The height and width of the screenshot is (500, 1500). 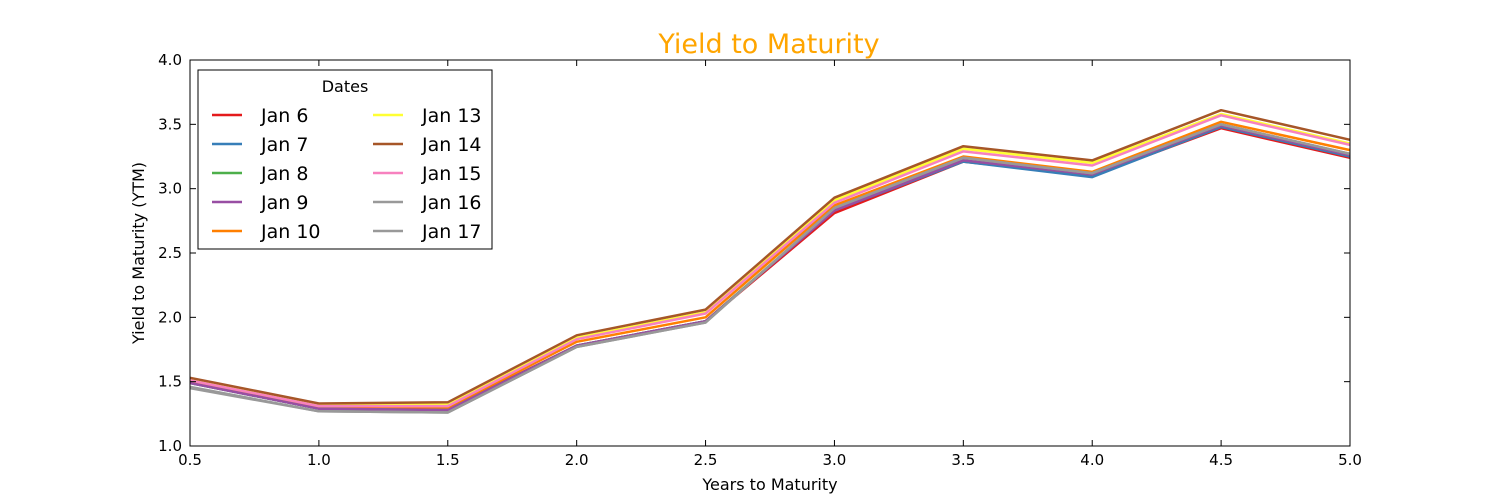 I want to click on legend-box, so click(x=345, y=159).